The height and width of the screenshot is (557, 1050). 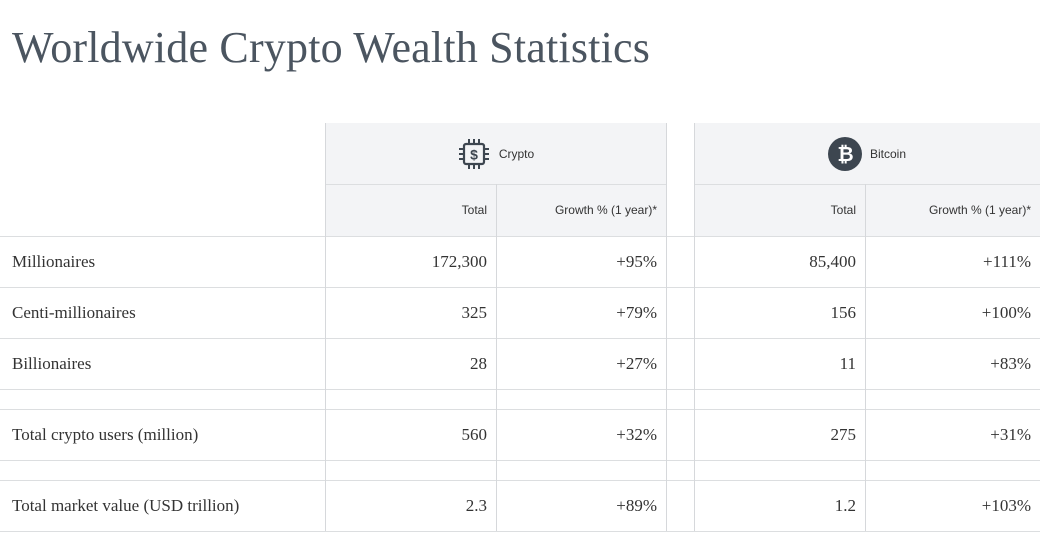 I want to click on bitcoin-growth-cell: +100%, so click(x=1006, y=312).